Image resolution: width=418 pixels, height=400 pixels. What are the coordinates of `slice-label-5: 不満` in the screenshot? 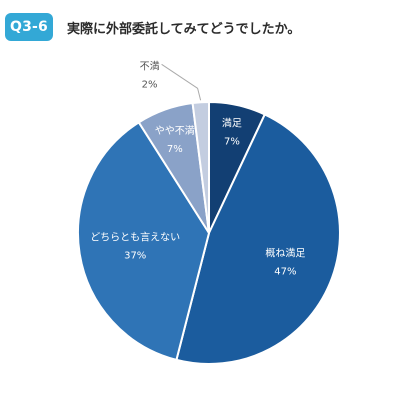 It's located at (150, 66).